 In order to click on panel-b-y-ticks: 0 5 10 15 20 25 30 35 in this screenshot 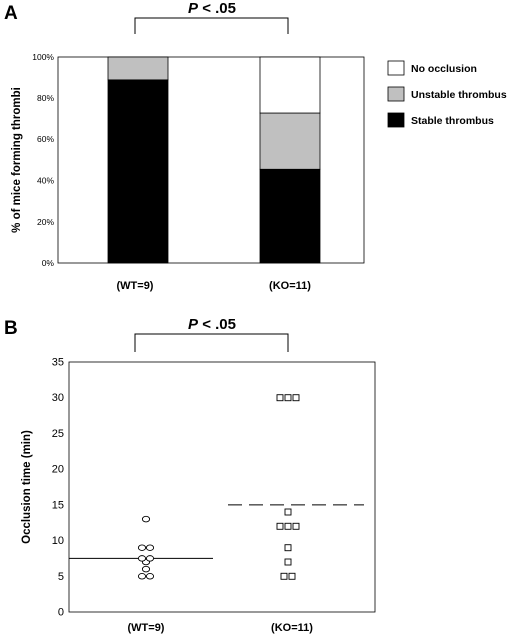, I will do `click(58, 488)`.